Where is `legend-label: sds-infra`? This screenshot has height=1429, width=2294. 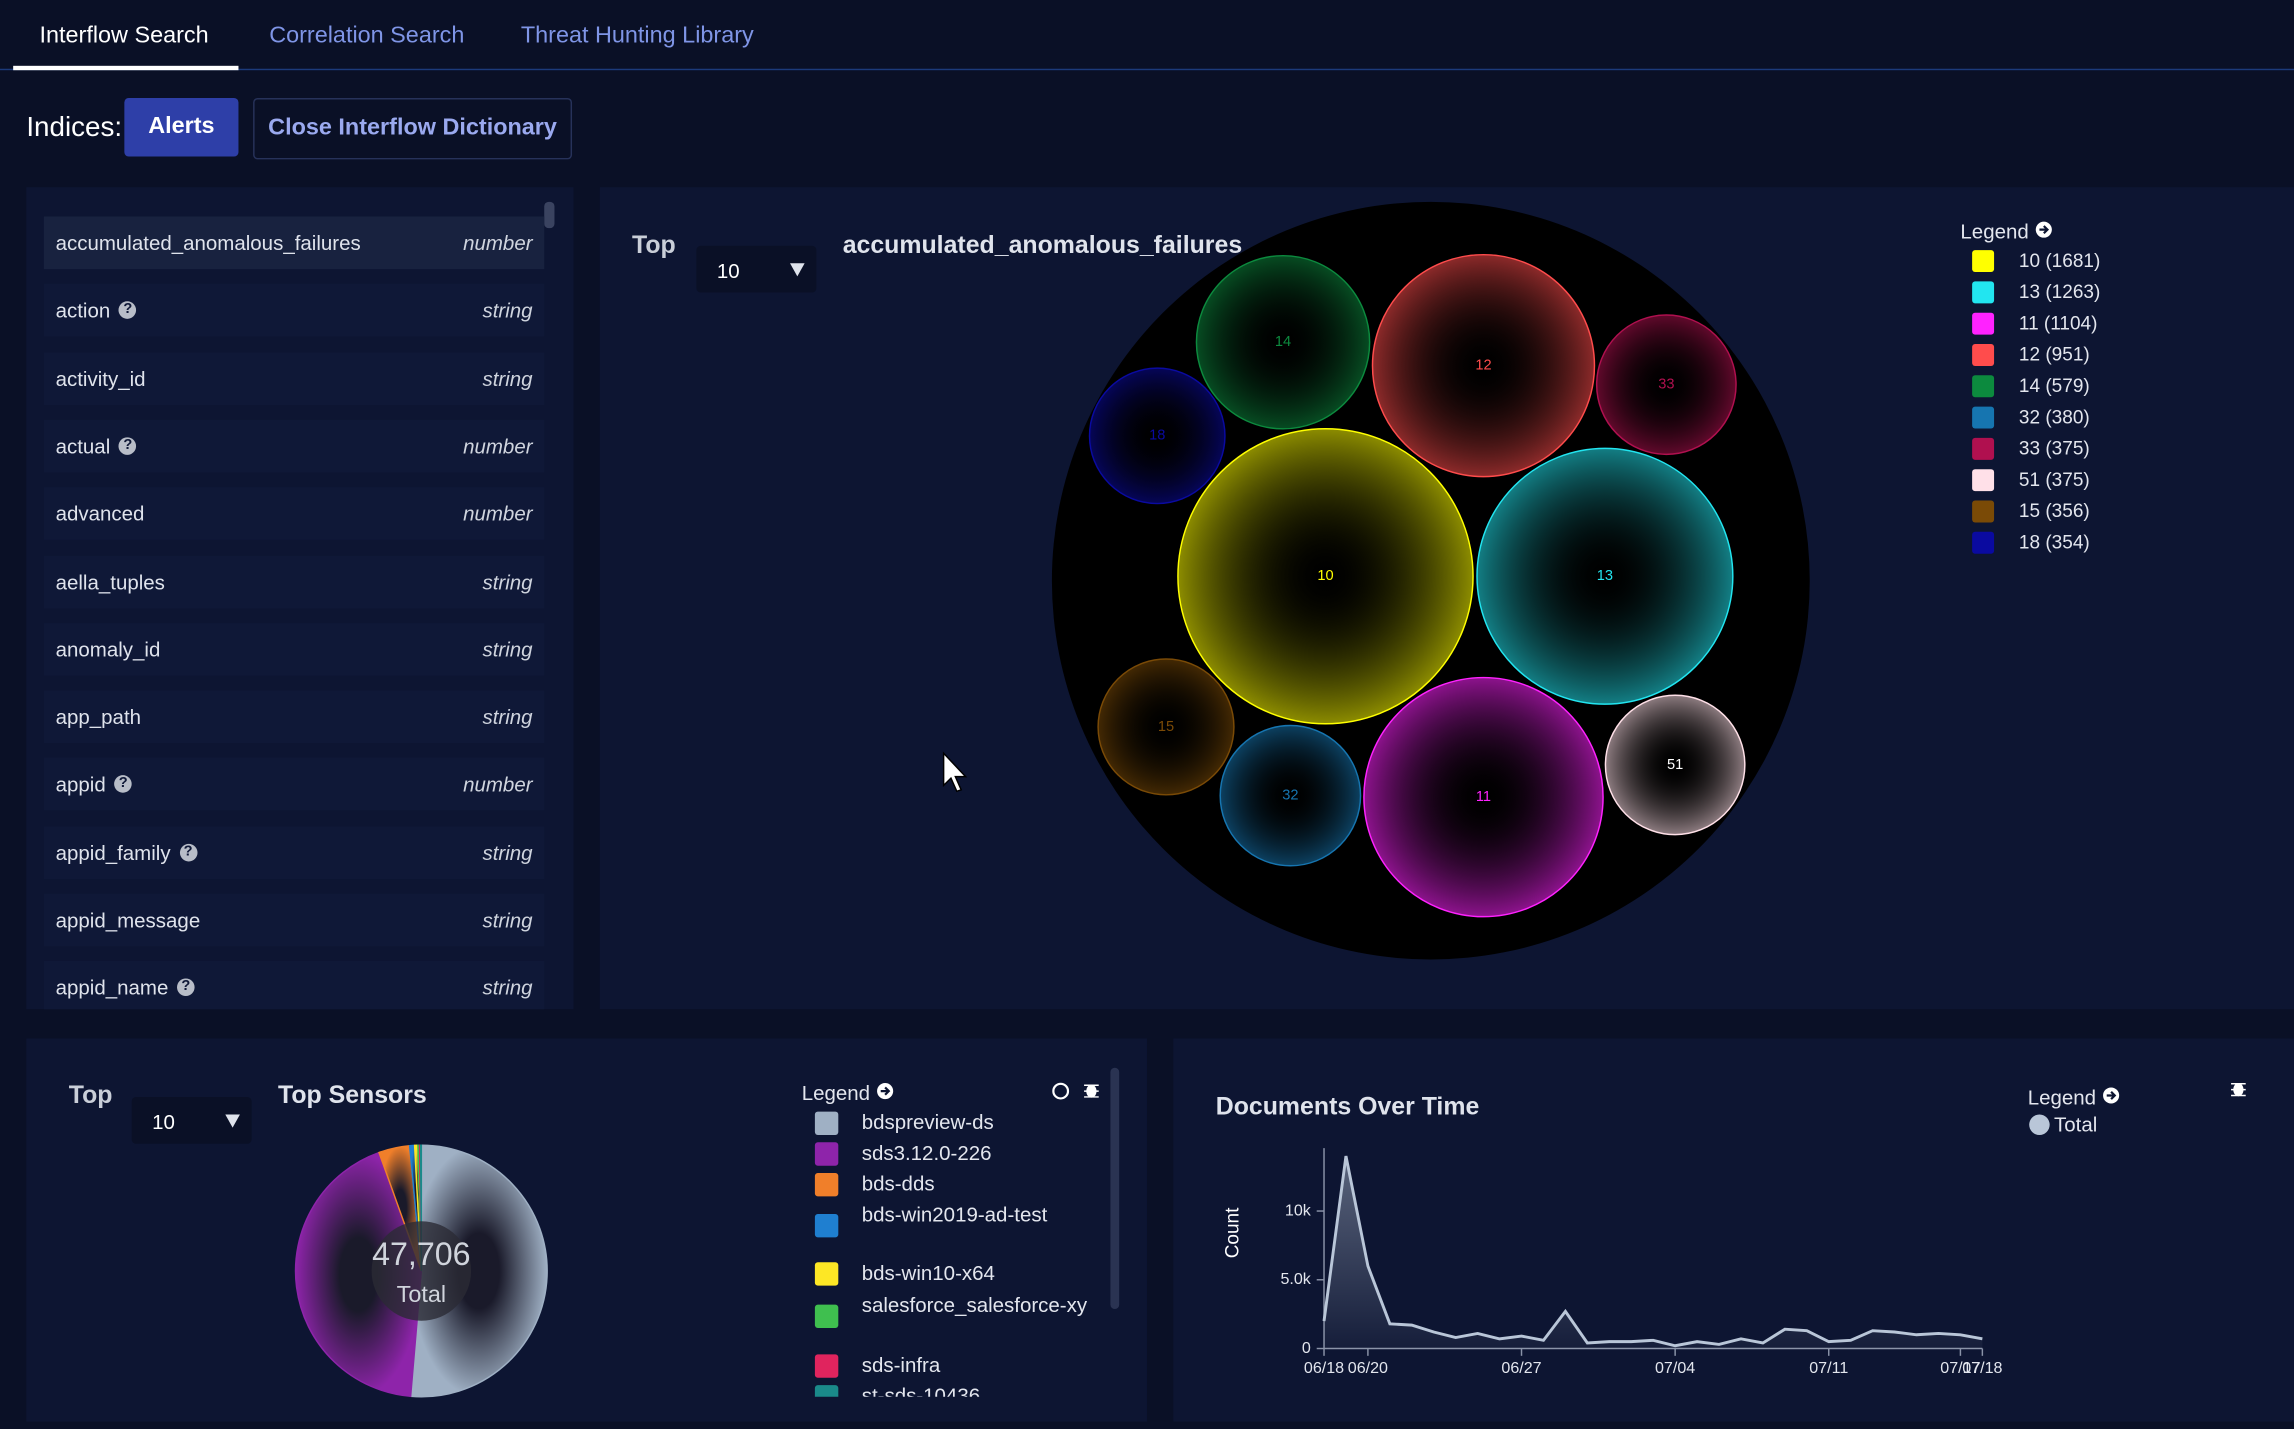
legend-label: sds-infra is located at coordinates (901, 1364).